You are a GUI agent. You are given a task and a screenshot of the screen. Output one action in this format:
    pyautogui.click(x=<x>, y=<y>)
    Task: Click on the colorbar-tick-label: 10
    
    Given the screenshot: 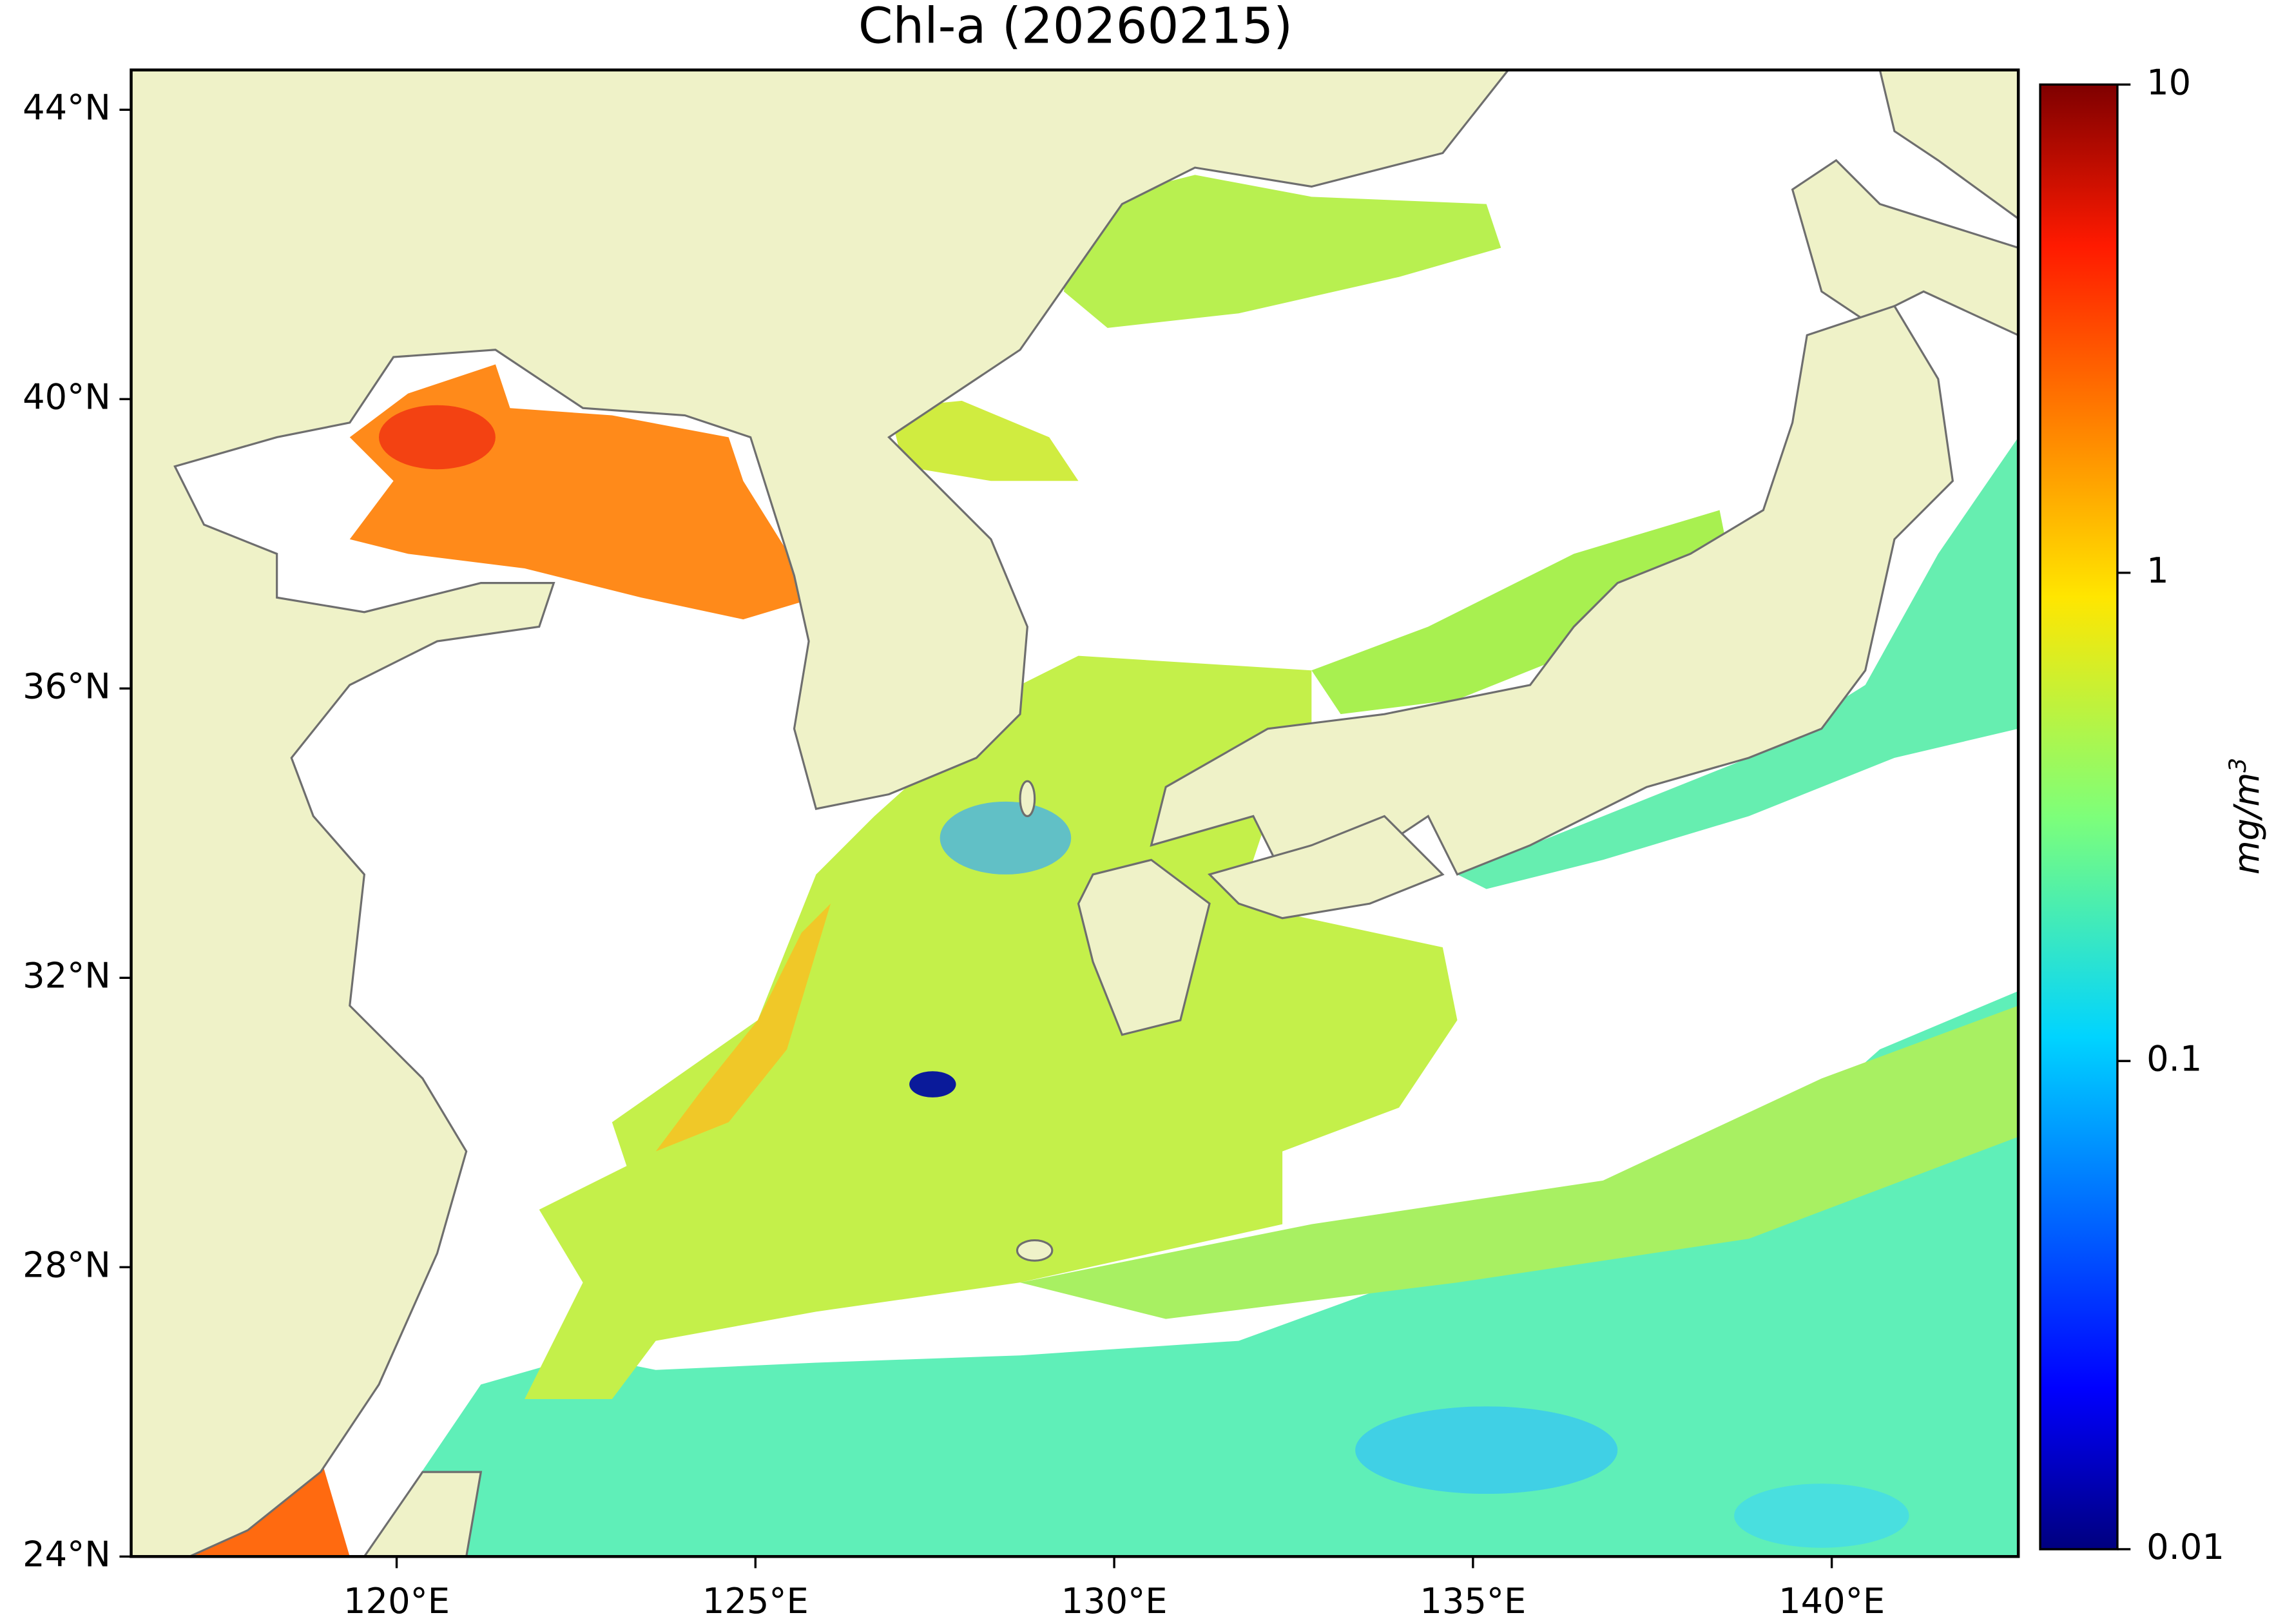 What is the action you would take?
    pyautogui.click(x=2168, y=82)
    